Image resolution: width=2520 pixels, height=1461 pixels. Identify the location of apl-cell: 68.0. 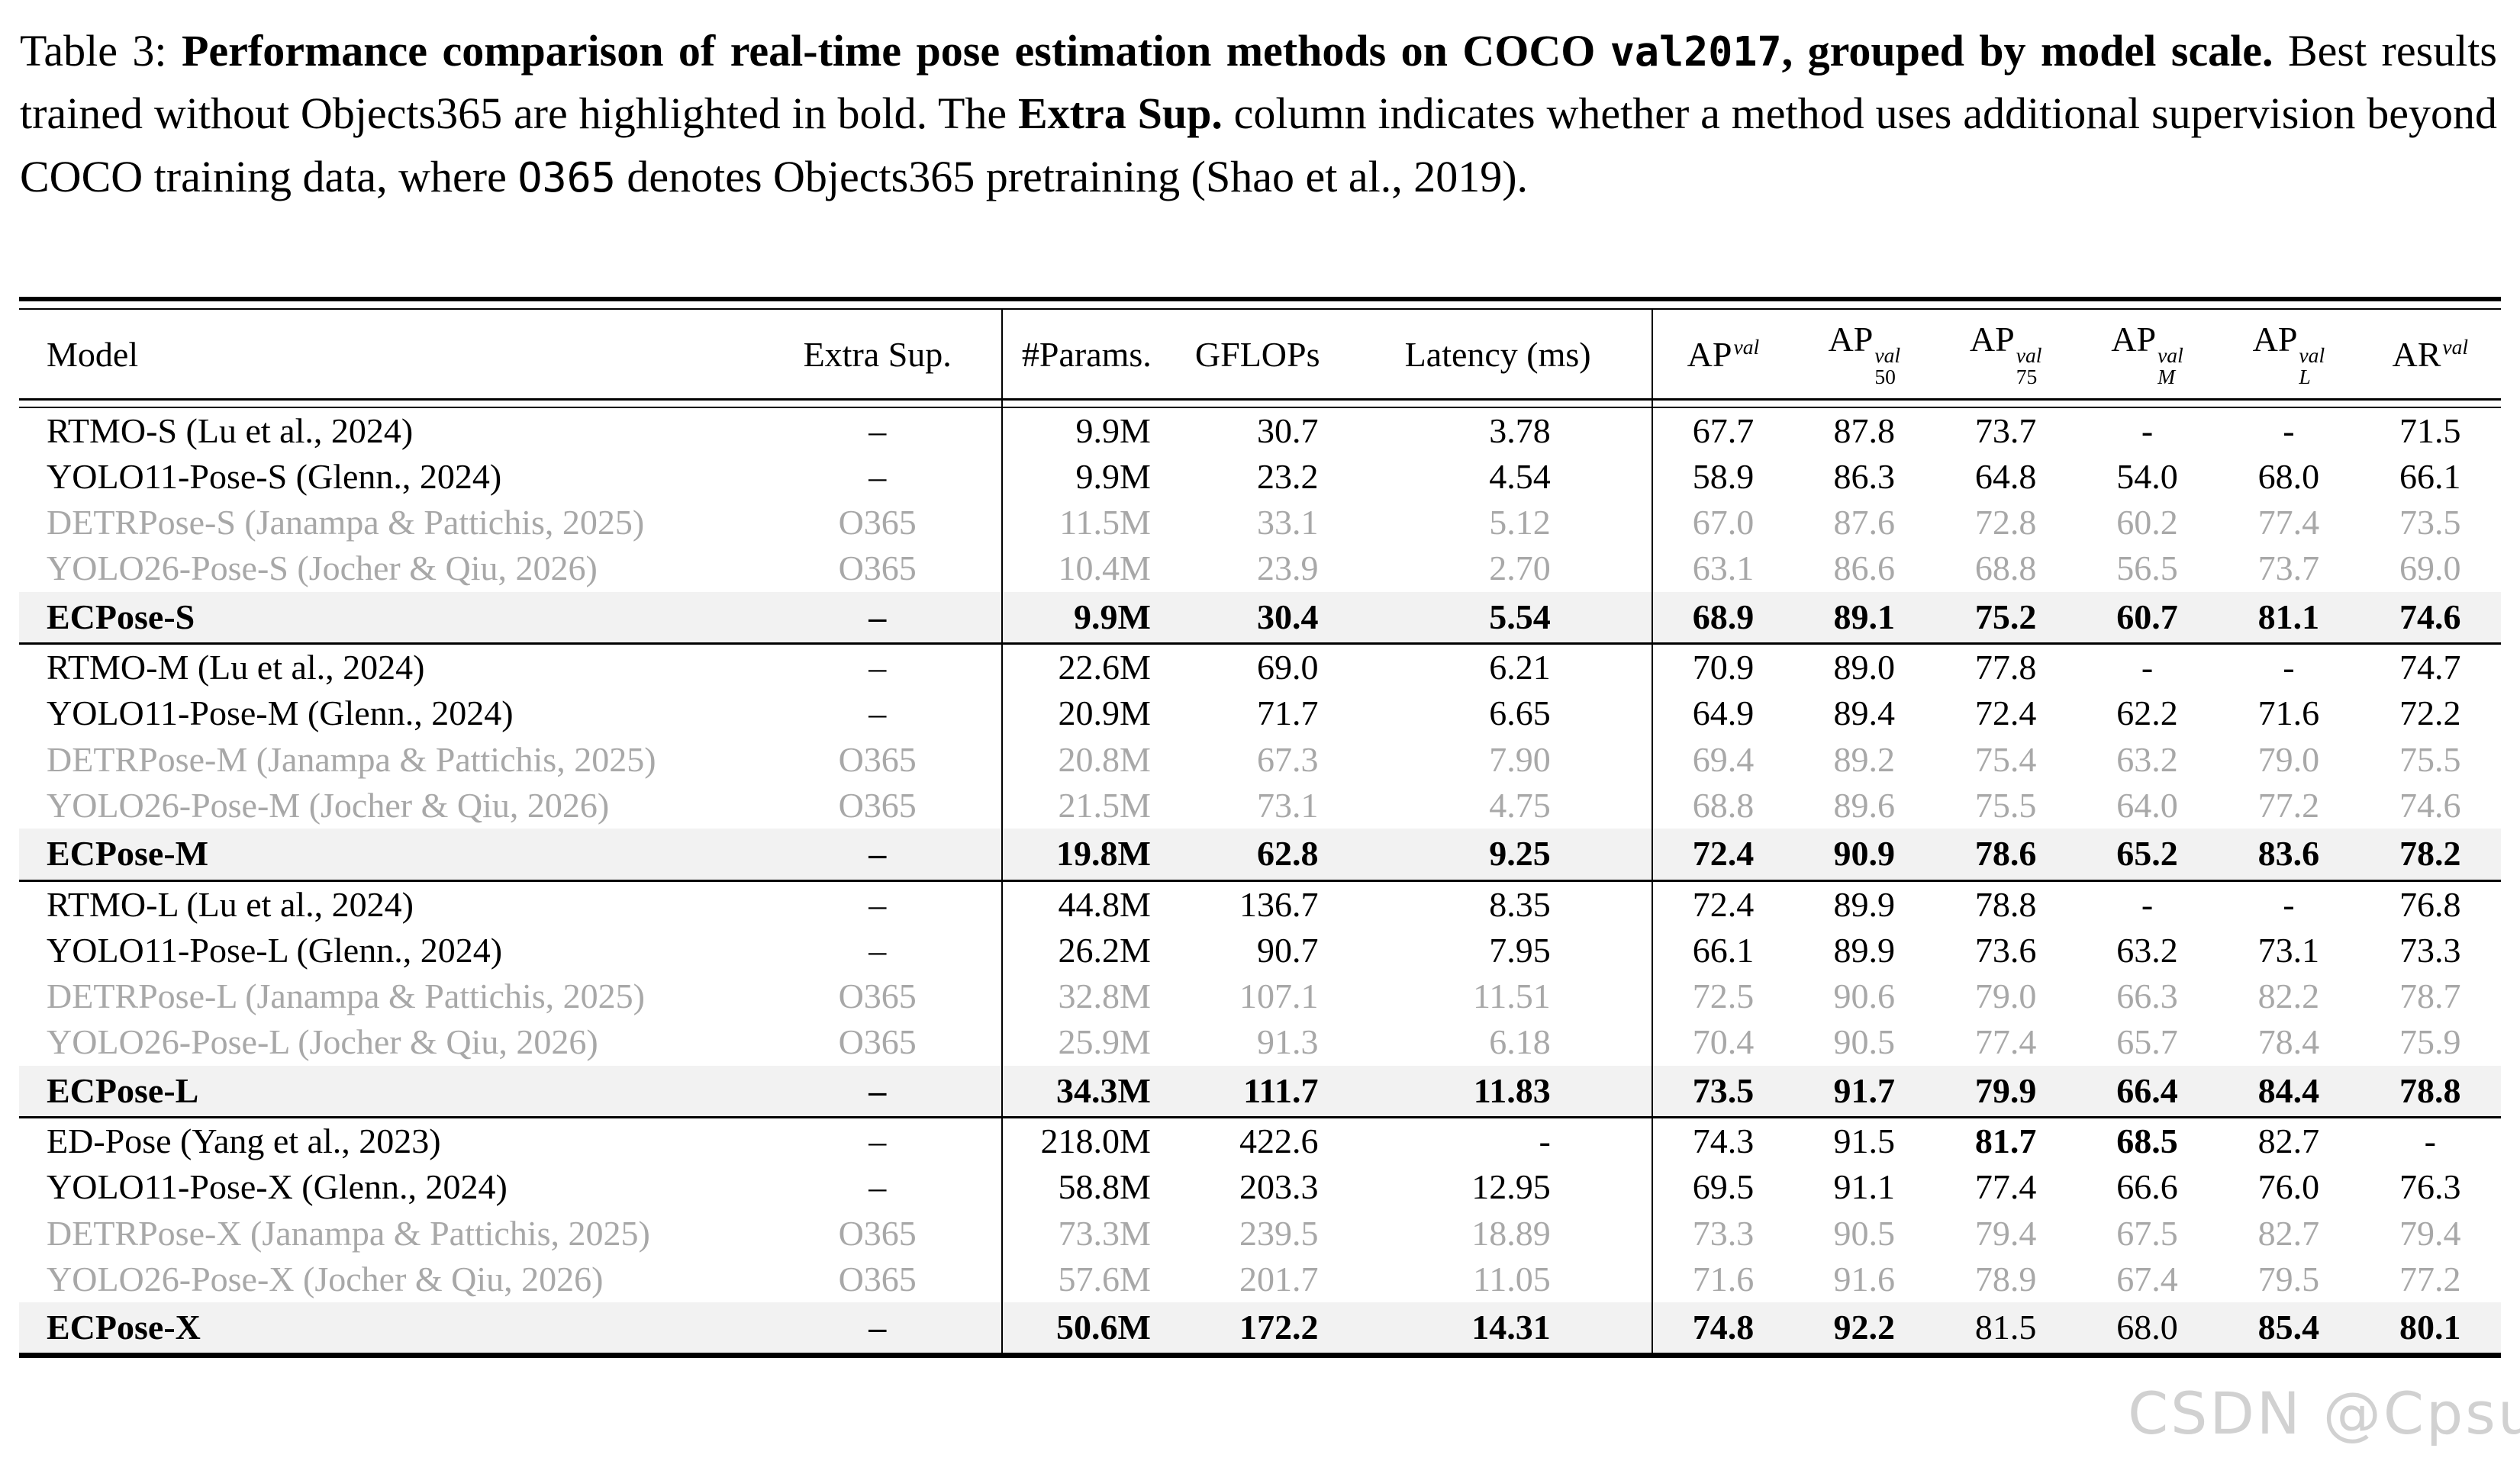
(2288, 476).